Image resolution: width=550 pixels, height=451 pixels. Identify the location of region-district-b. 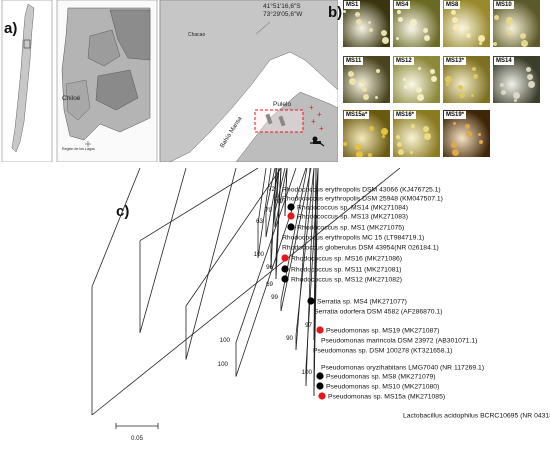
(104, 48).